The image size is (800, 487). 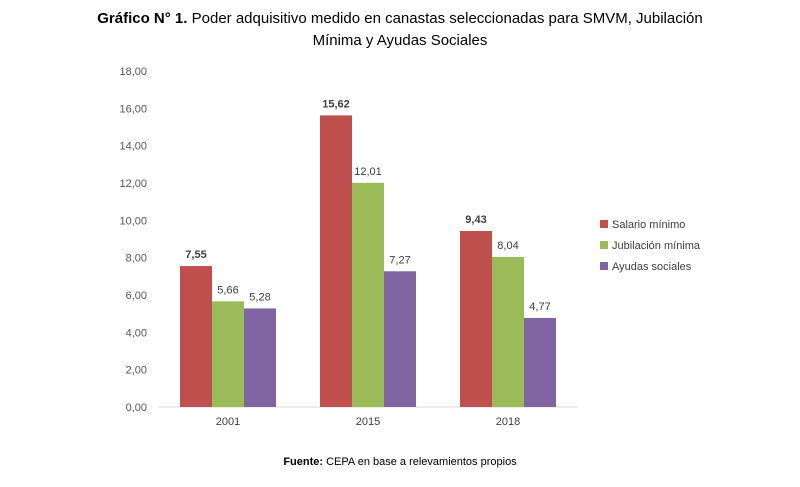 I want to click on y-tick-label: 18,00, so click(x=133, y=72).